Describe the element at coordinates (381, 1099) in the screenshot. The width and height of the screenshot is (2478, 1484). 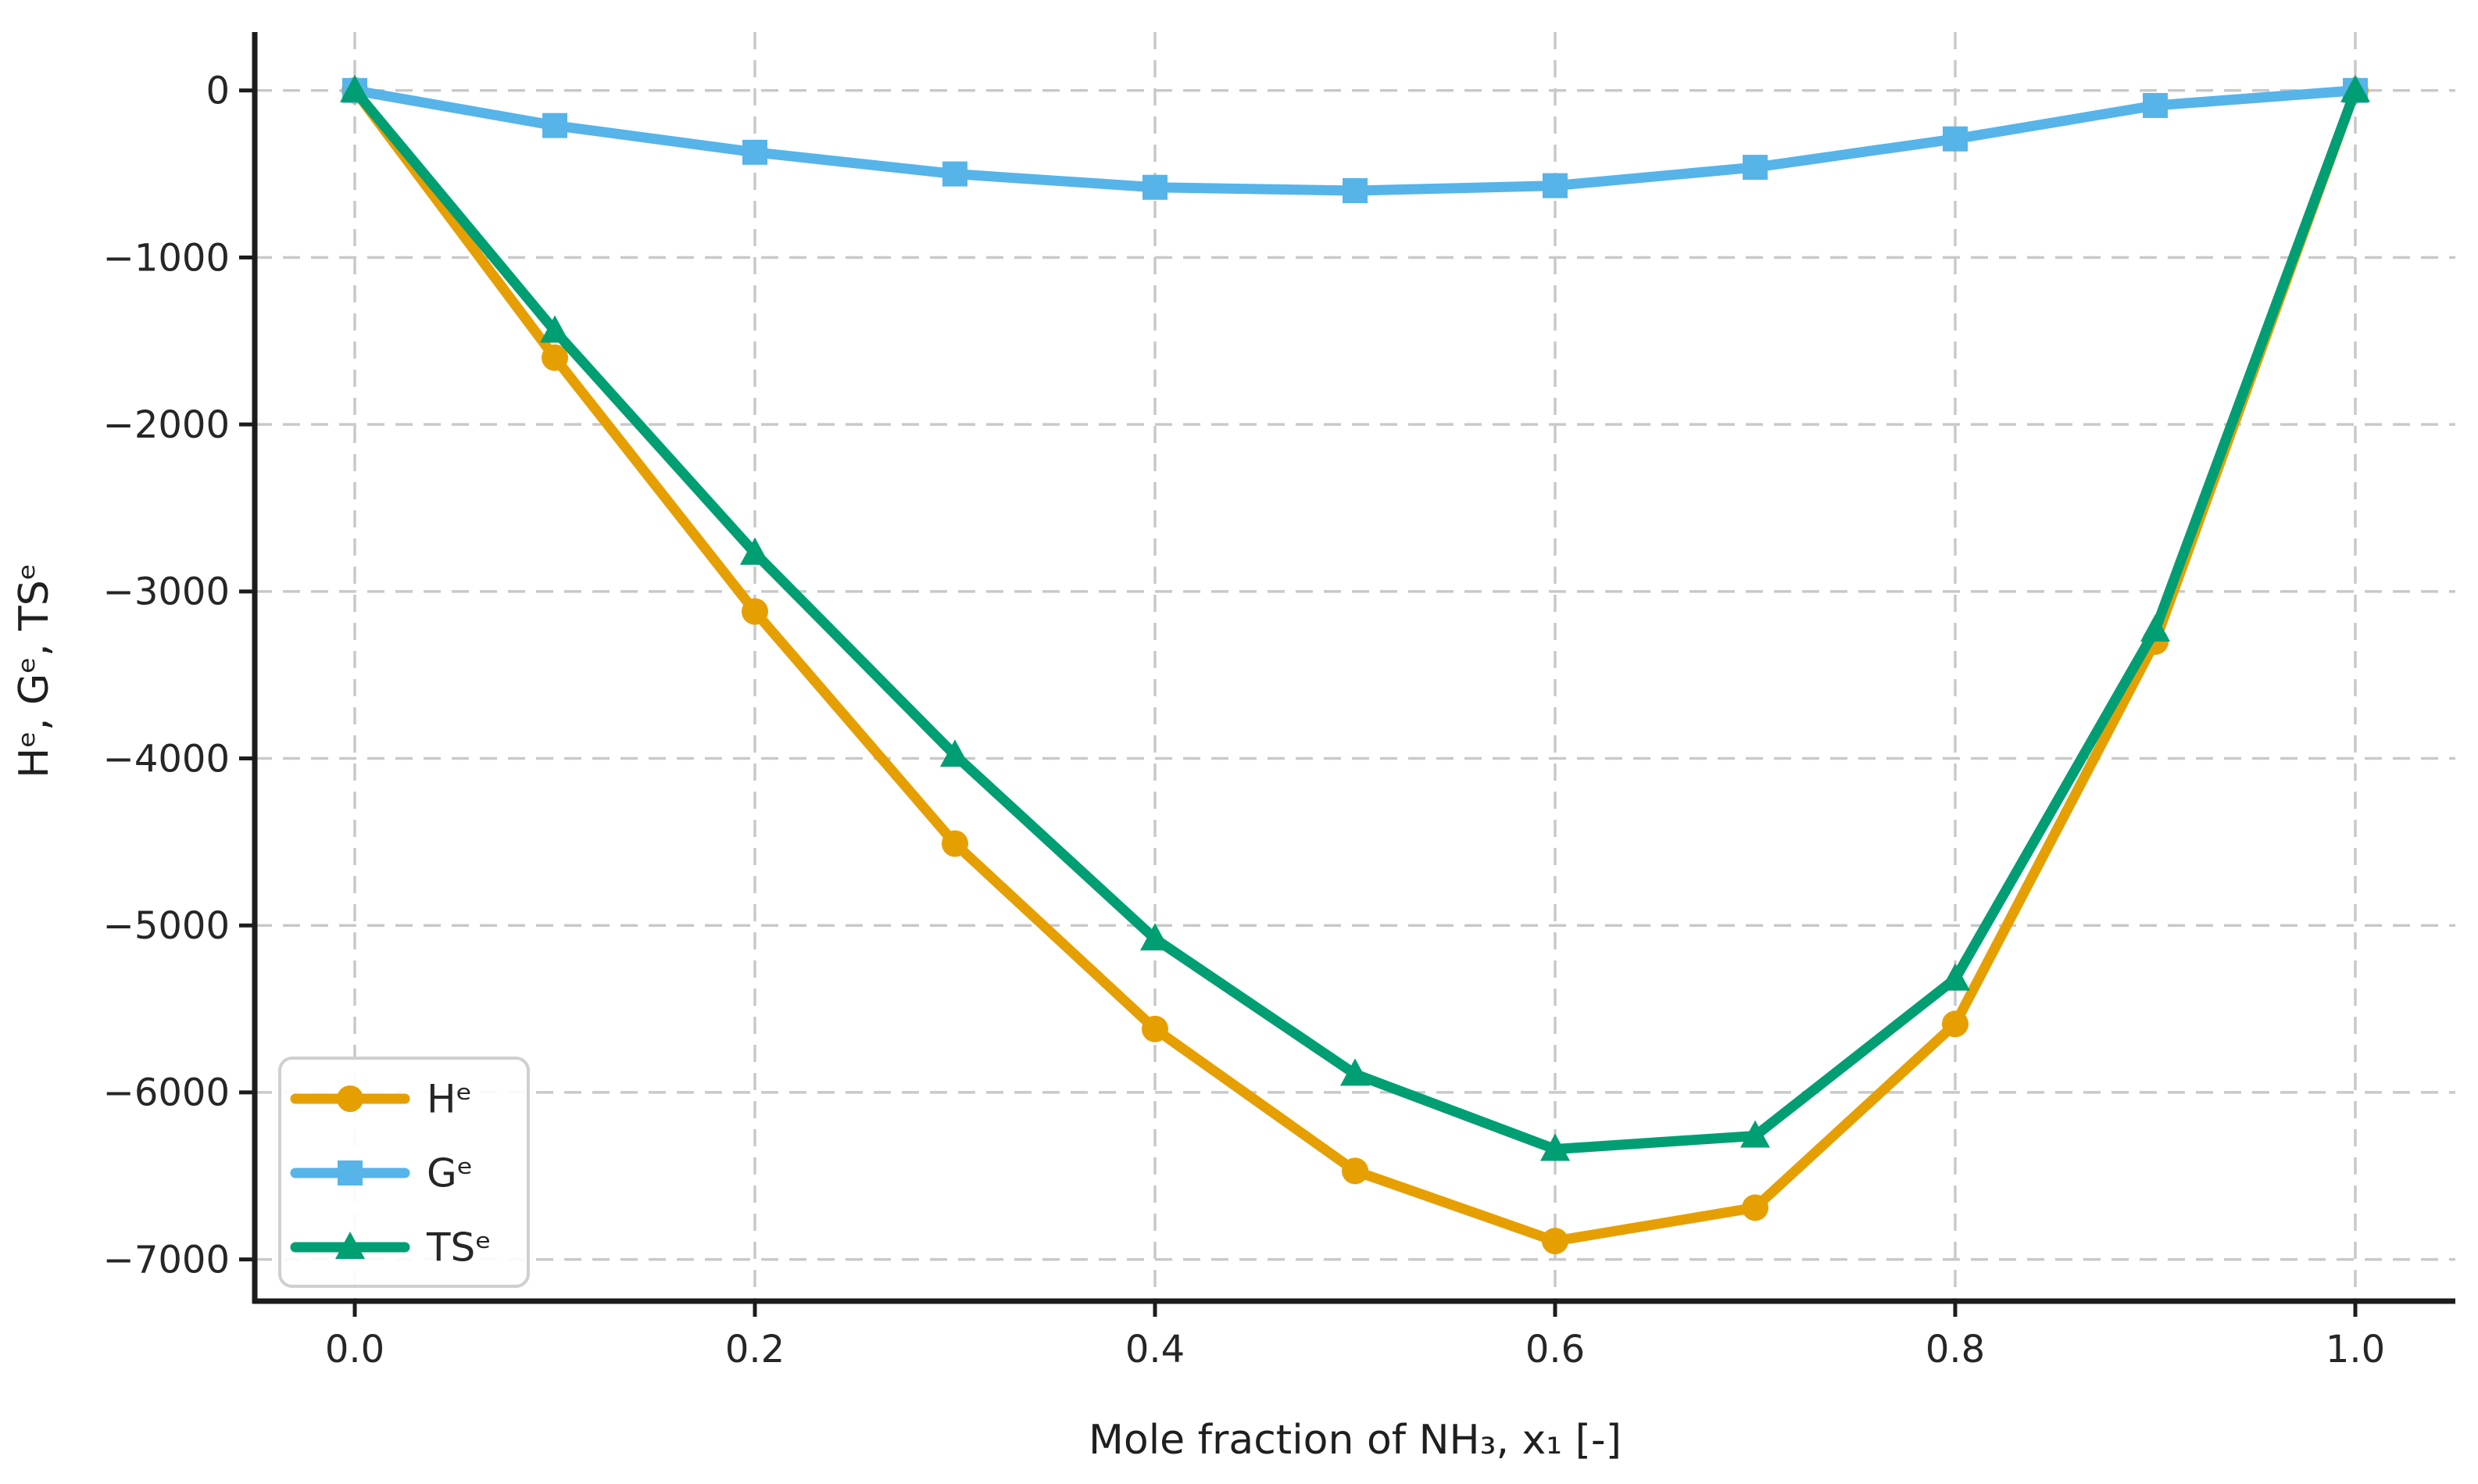
I see `legend-item-he: Hᵉ` at that location.